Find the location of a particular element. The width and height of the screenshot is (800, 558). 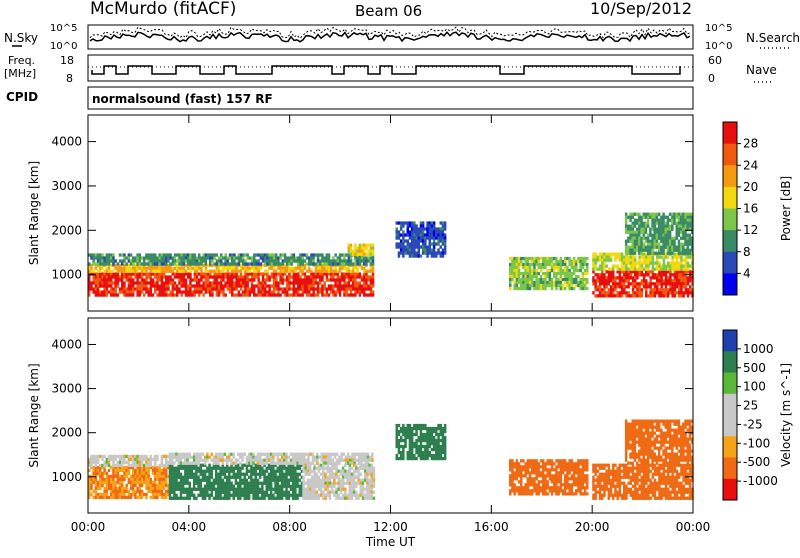

colorbar-tick-label: -25 is located at coordinates (753, 424).